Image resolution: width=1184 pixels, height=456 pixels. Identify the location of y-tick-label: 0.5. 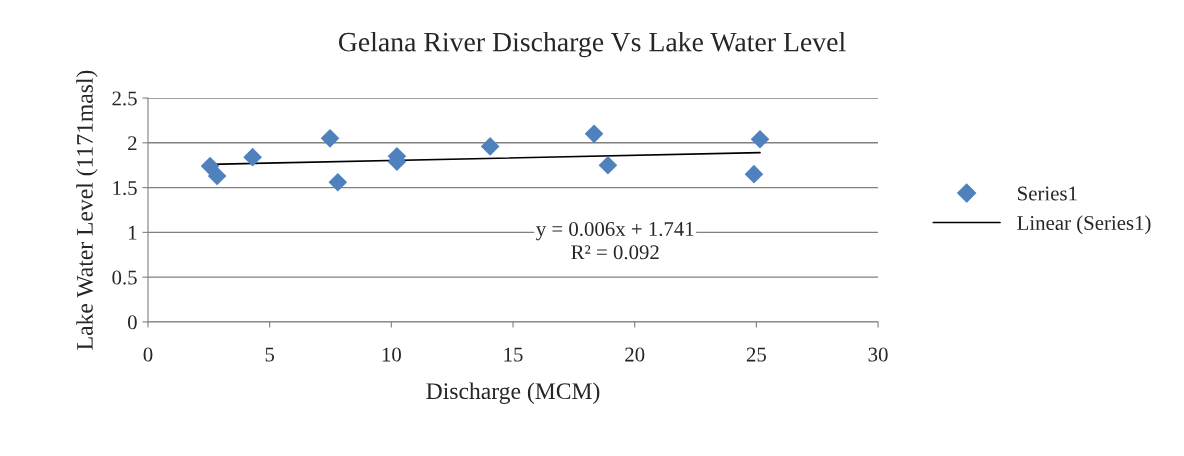
(124, 277).